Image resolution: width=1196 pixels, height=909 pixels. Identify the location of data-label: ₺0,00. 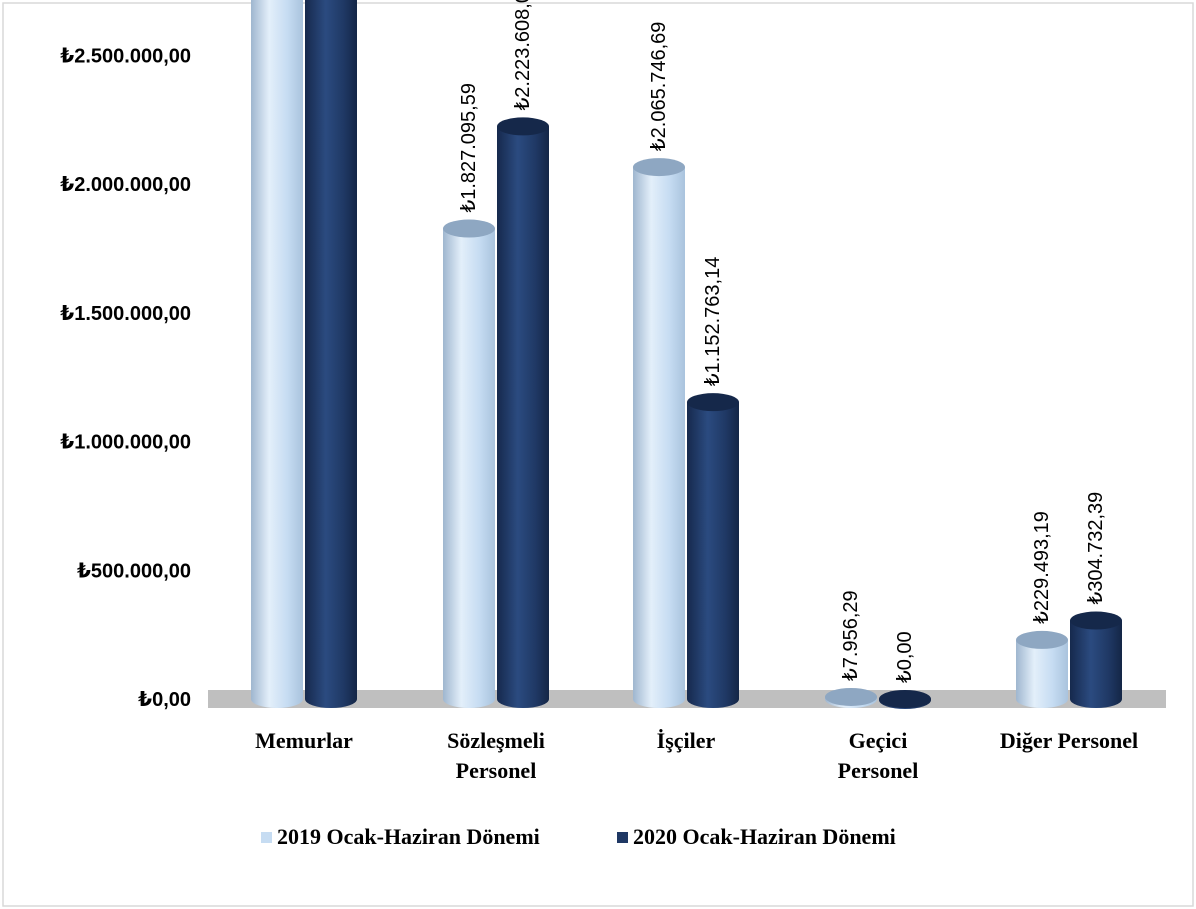
(905, 657).